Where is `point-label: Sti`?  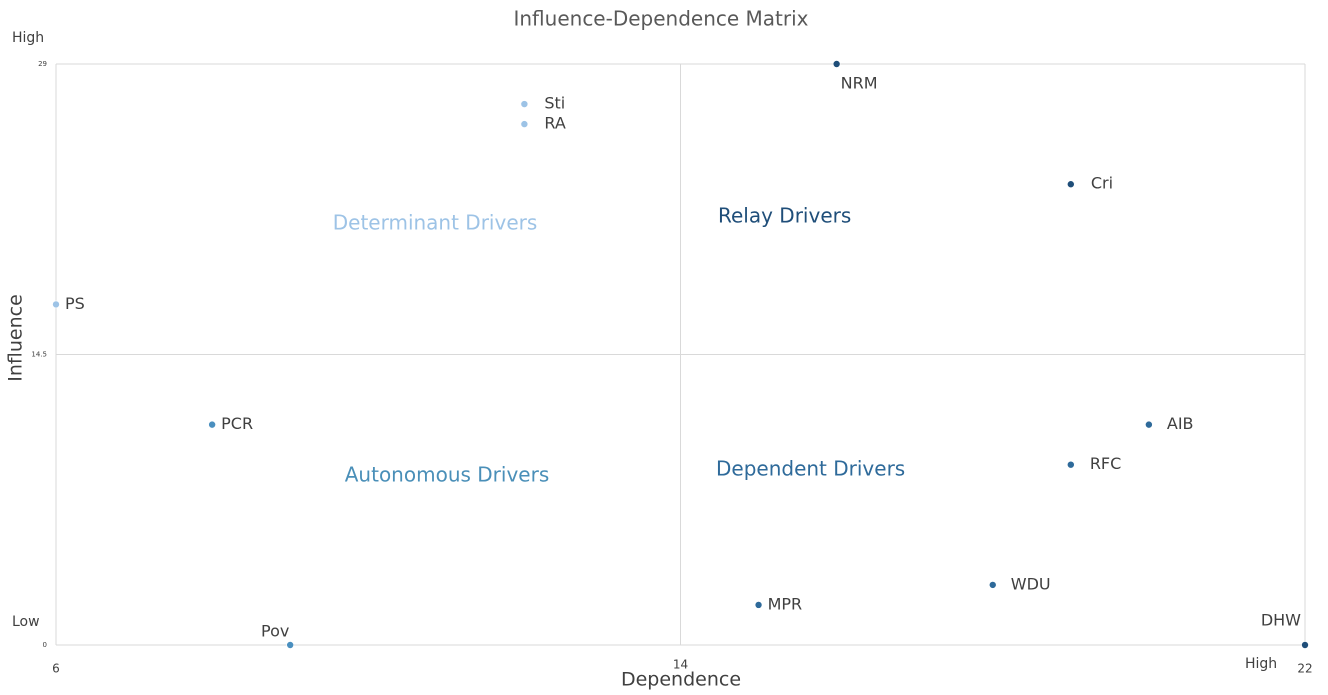
point-label: Sti is located at coordinates (554, 103).